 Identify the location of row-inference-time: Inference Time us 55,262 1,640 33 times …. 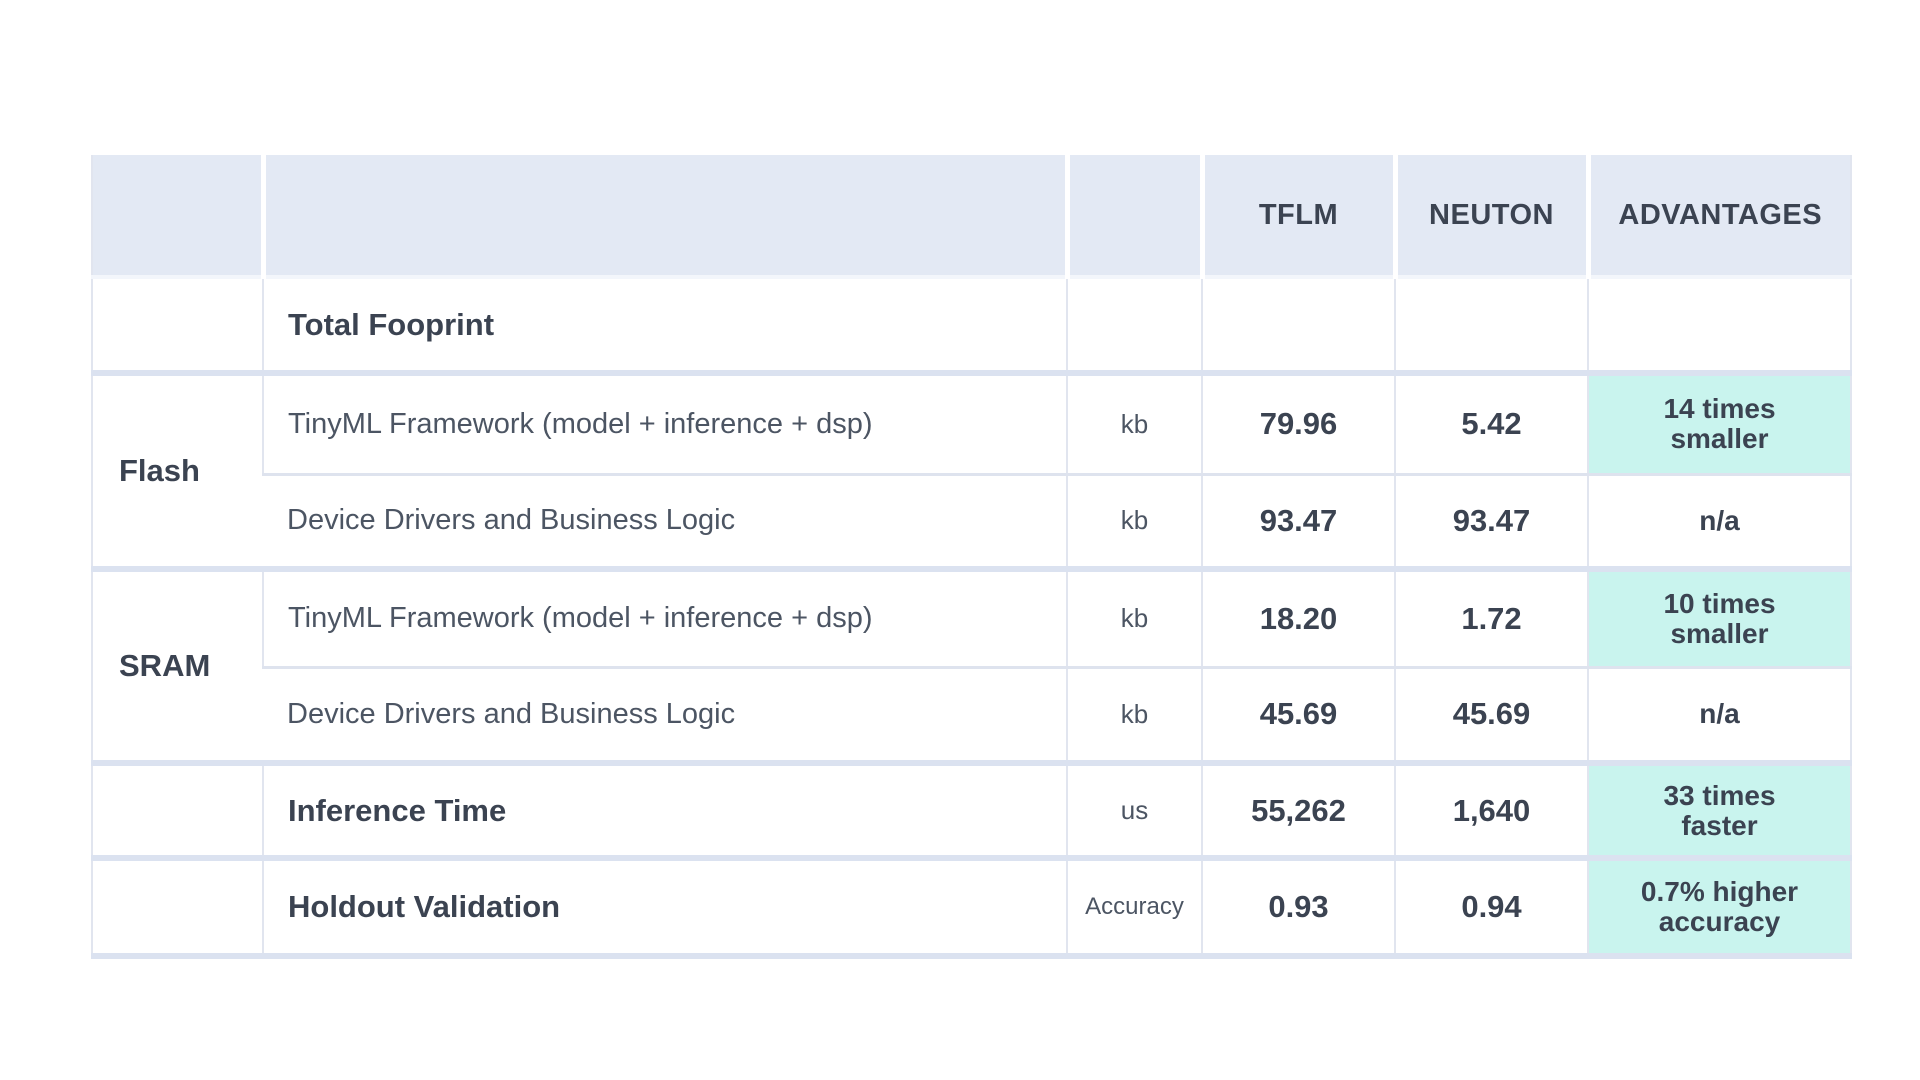
(971, 809).